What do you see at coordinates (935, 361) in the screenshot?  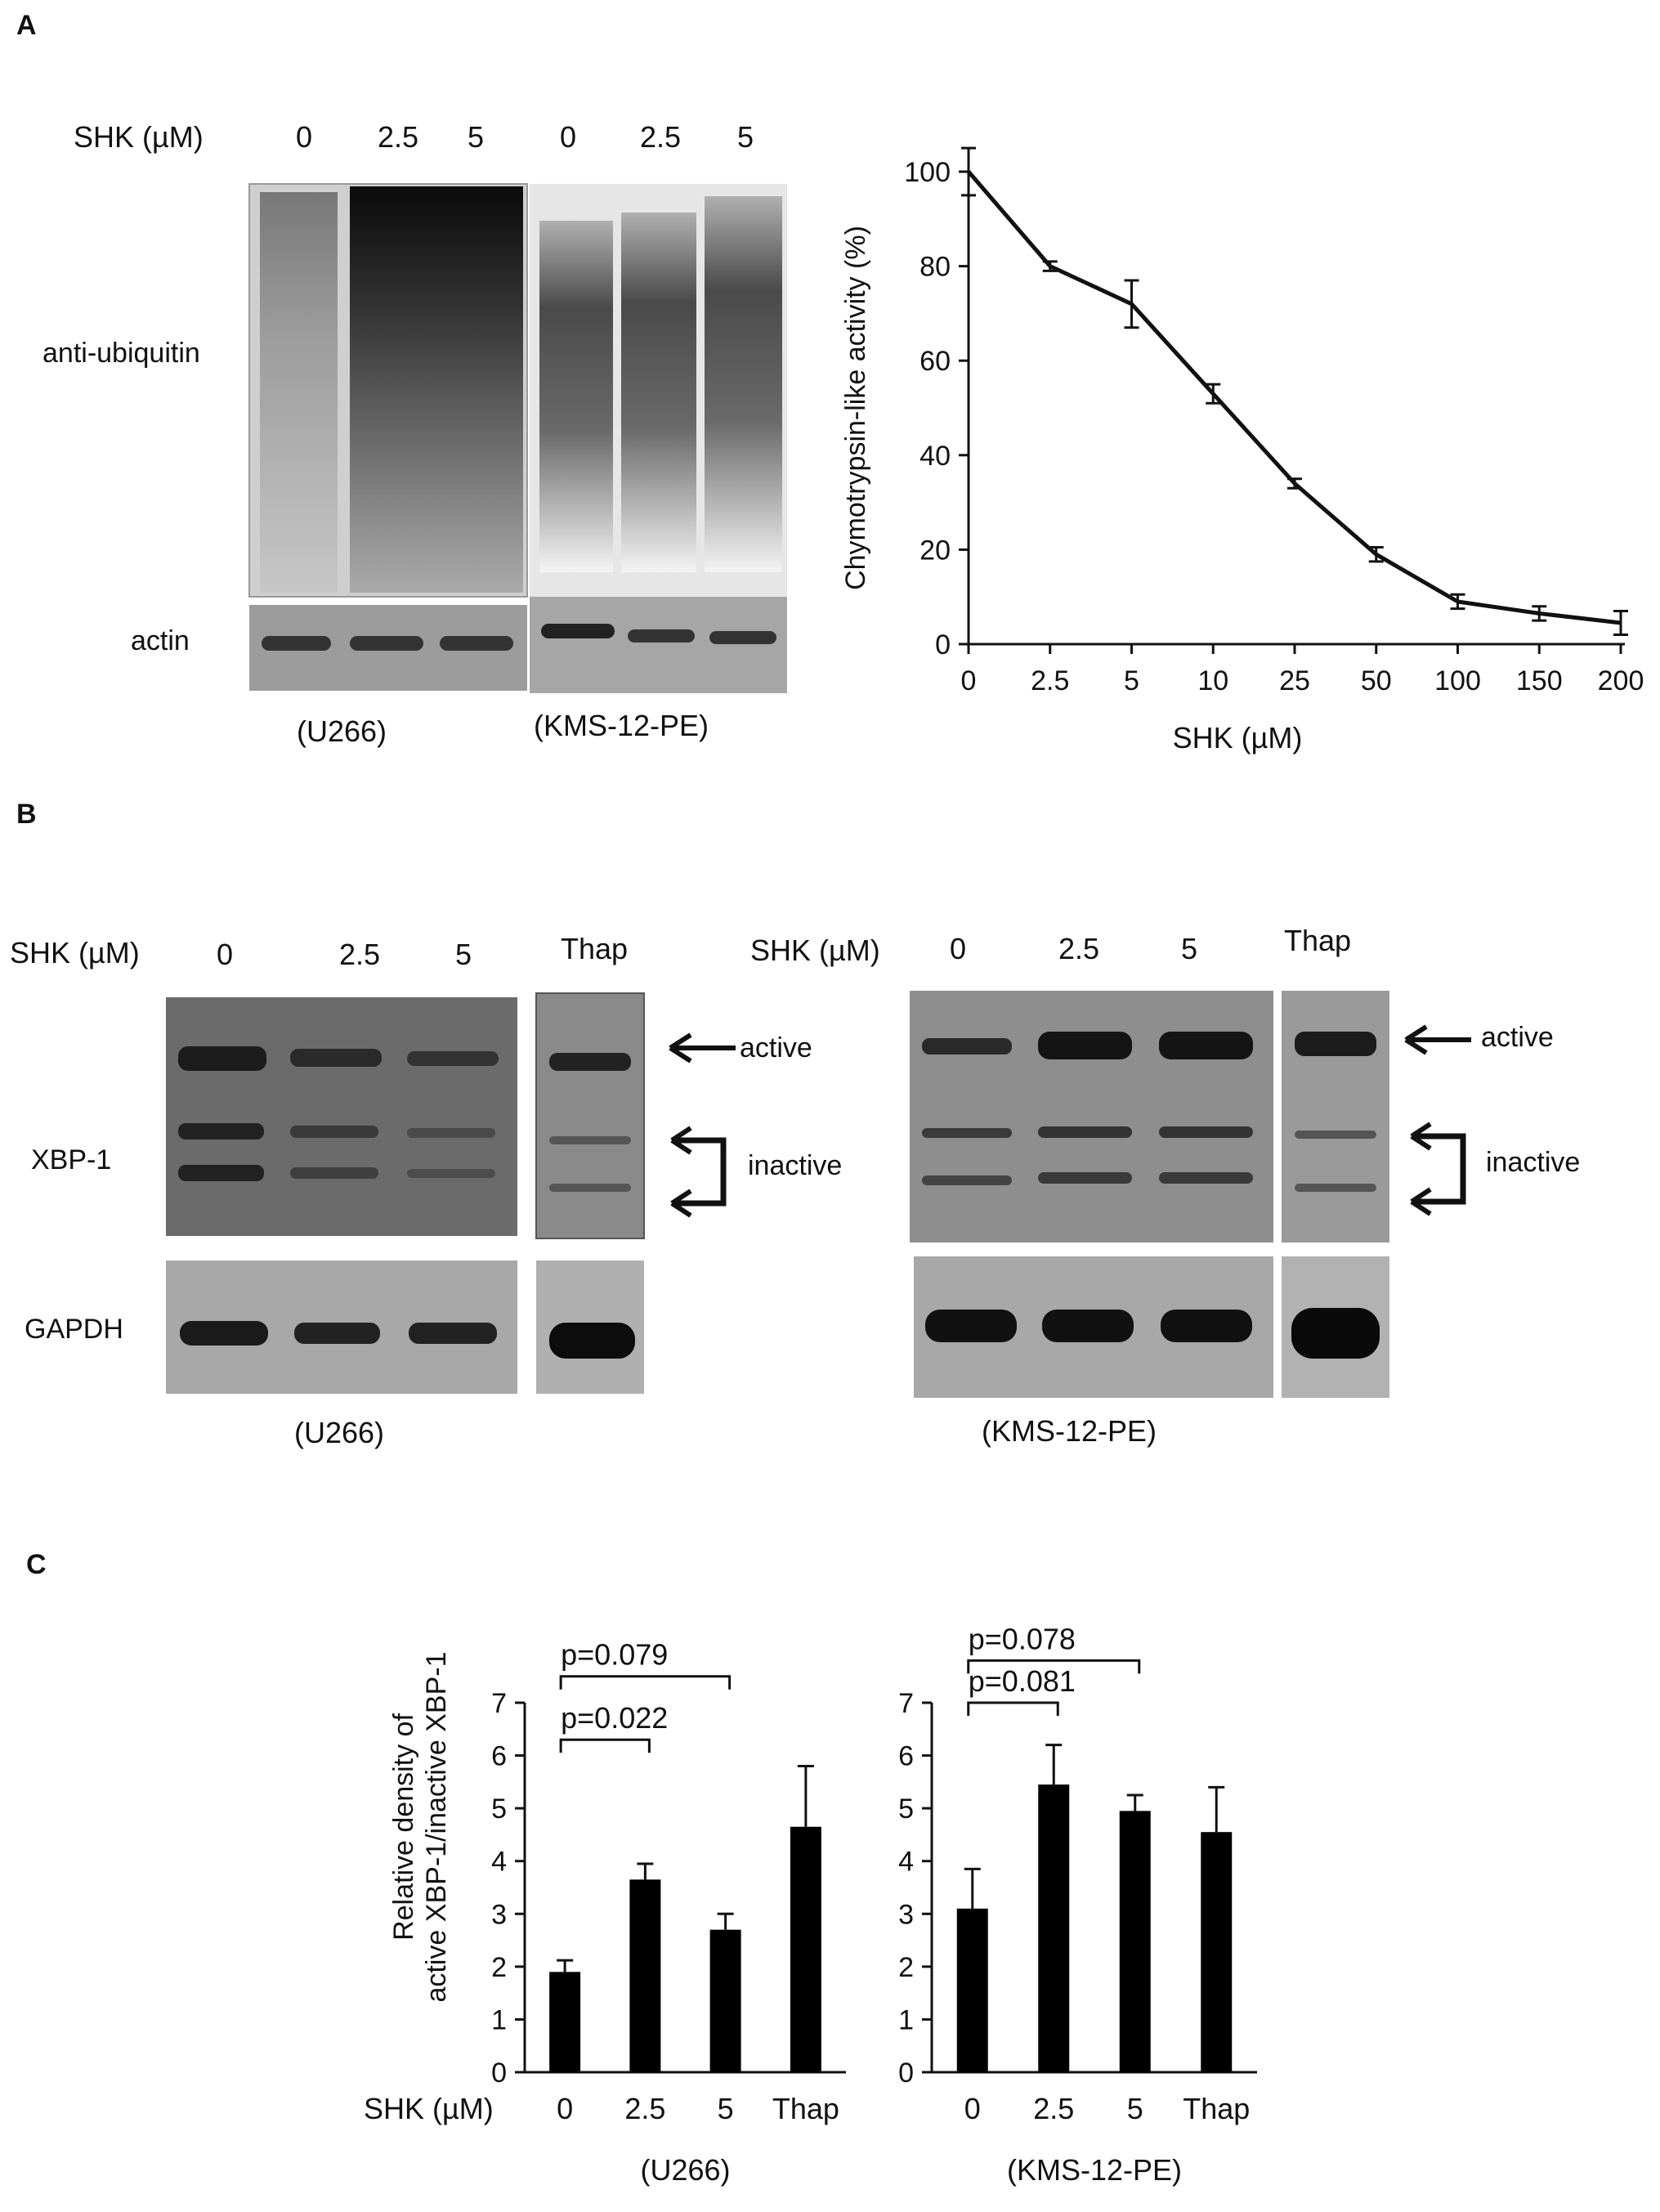 I see `y-tick-label: 60` at bounding box center [935, 361].